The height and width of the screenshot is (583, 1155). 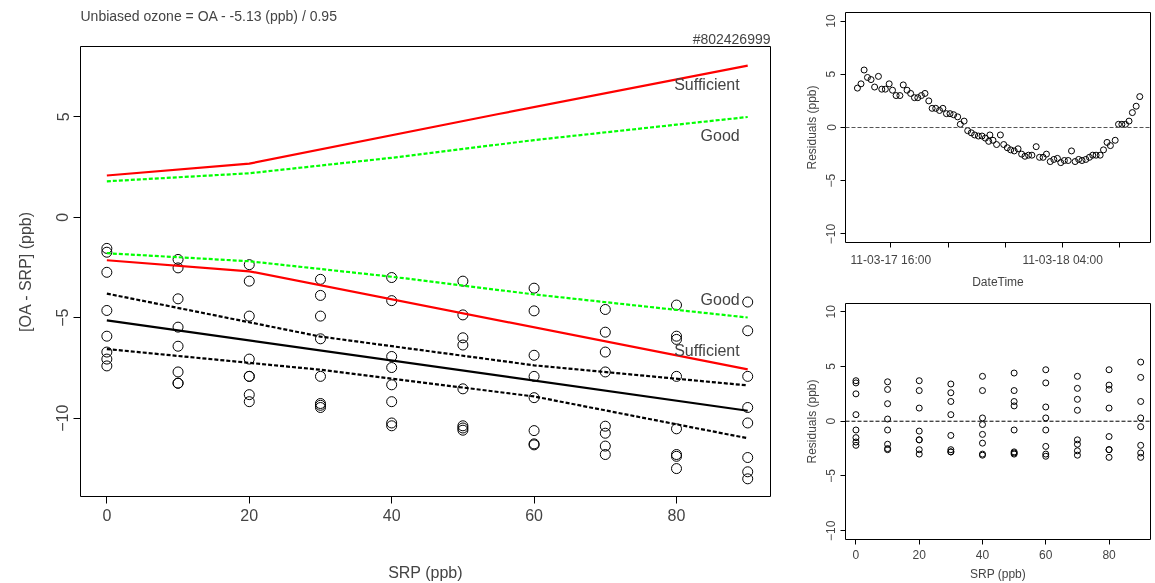 I want to click on x-axis-title: DateTime, so click(x=998, y=281).